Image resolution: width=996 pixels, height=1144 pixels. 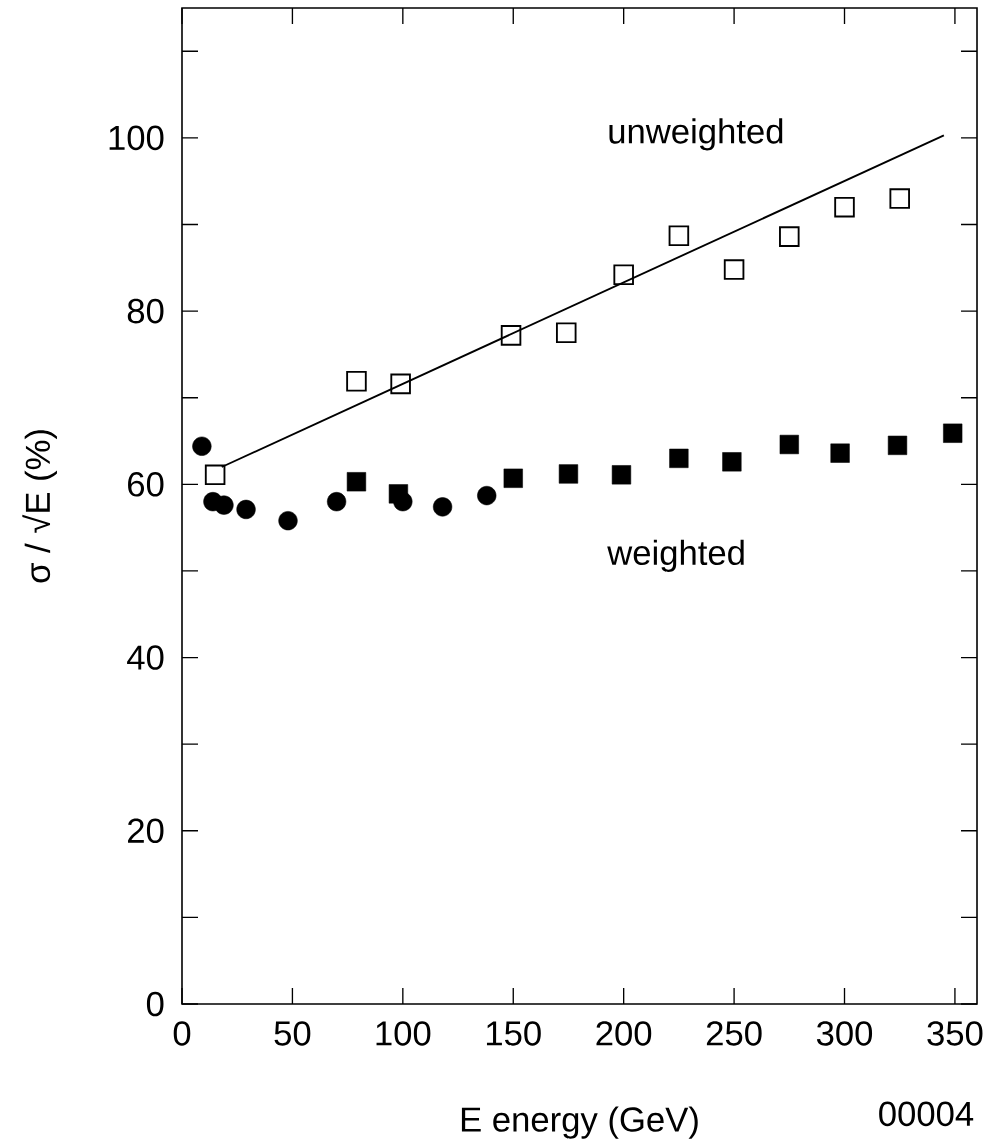 What do you see at coordinates (292, 1033) in the screenshot?
I see `x-tick-label: 50` at bounding box center [292, 1033].